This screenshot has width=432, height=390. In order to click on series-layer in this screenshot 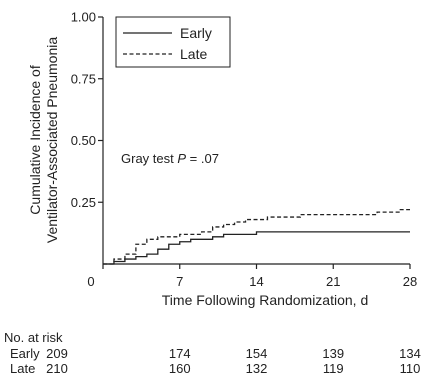, I will do `click(256, 237)`.